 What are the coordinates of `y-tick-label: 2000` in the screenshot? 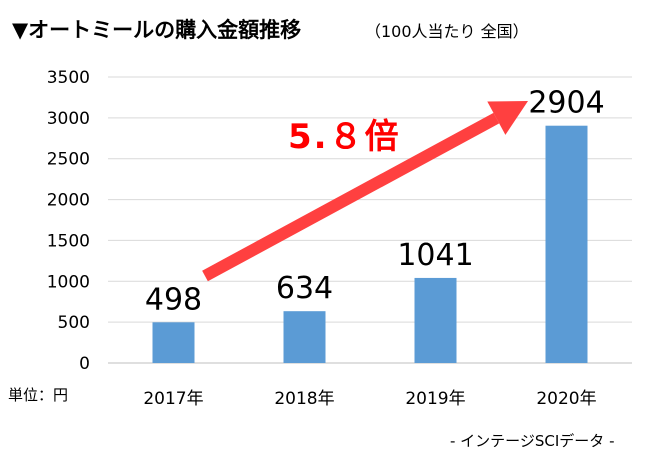 It's located at (68, 201).